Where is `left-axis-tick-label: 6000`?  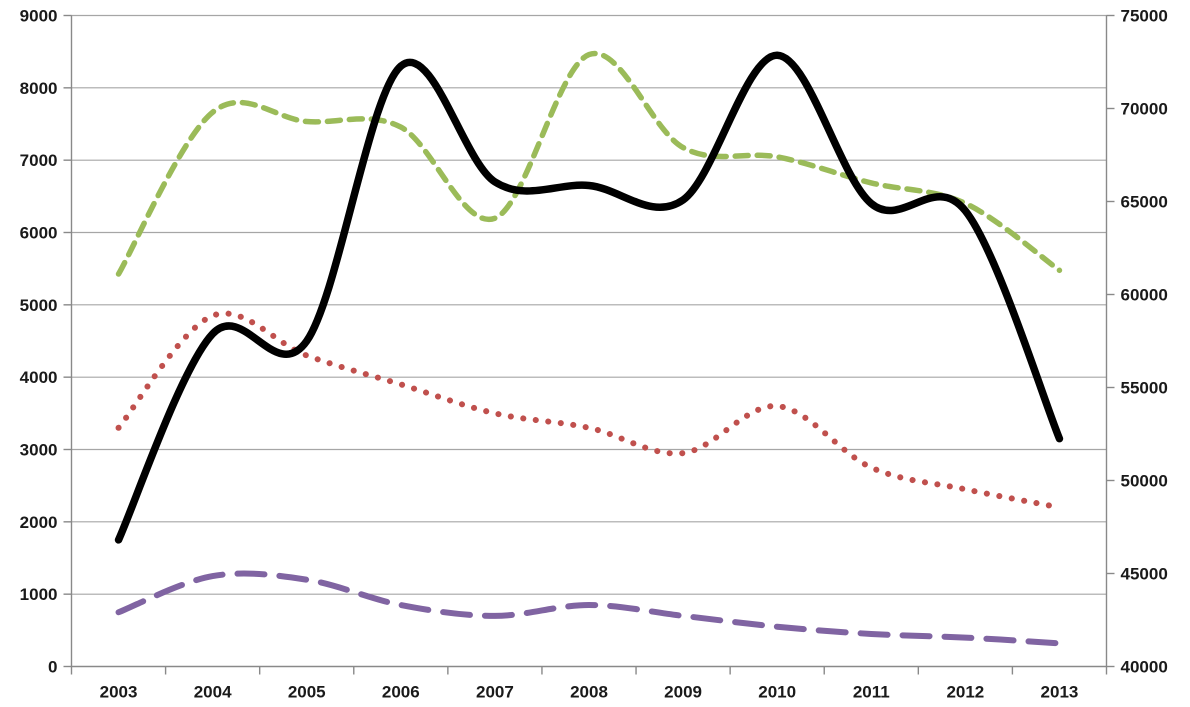 left-axis-tick-label: 6000 is located at coordinates (39, 233).